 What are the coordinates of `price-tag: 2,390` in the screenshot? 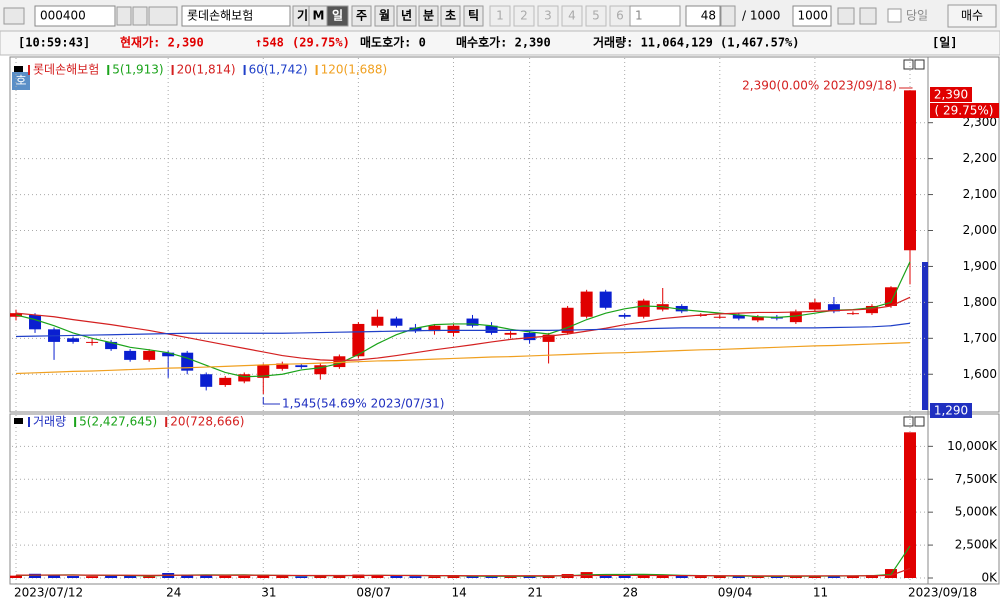 It's located at (951, 95).